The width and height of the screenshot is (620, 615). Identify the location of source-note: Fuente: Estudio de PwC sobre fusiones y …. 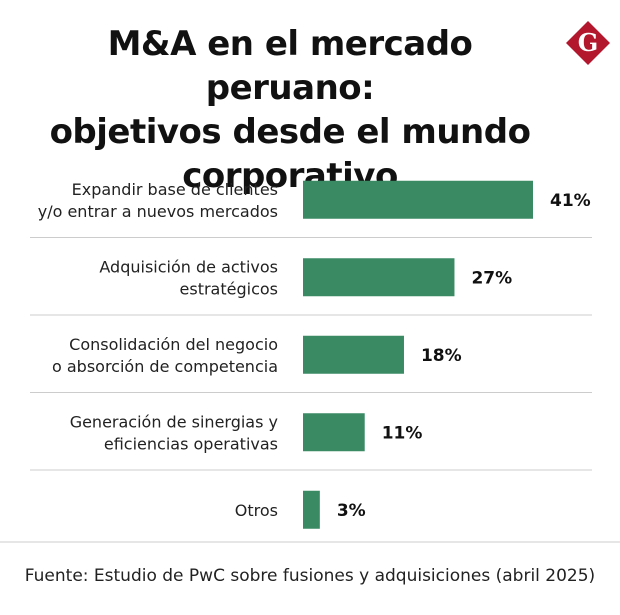
(310, 576).